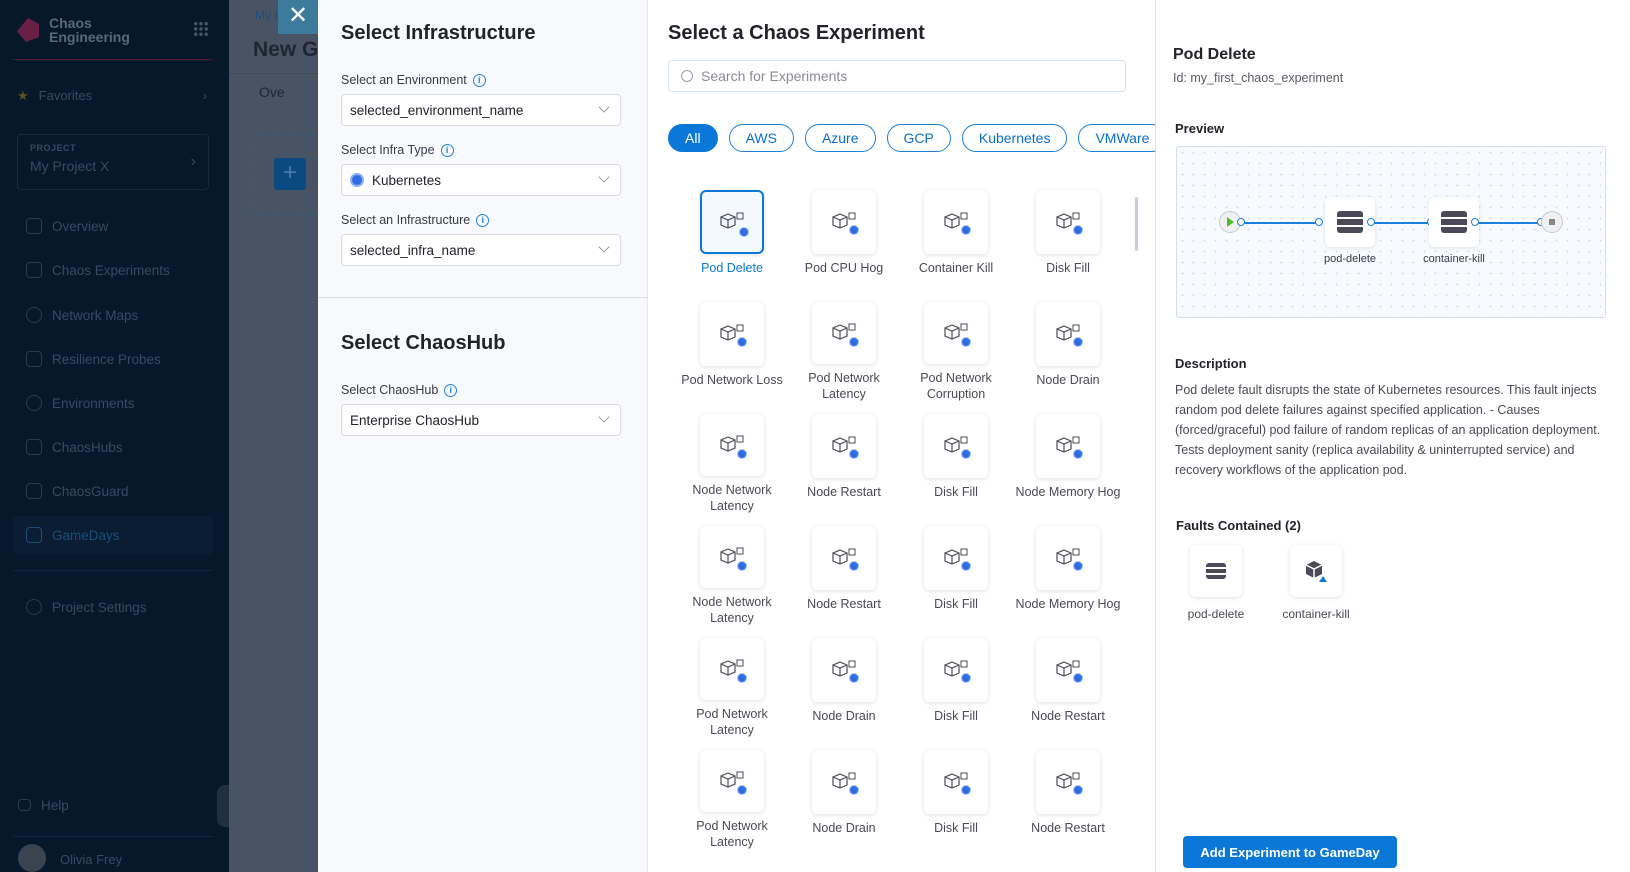  I want to click on sidebar-item-network-maps: Network Maps, so click(113, 315).